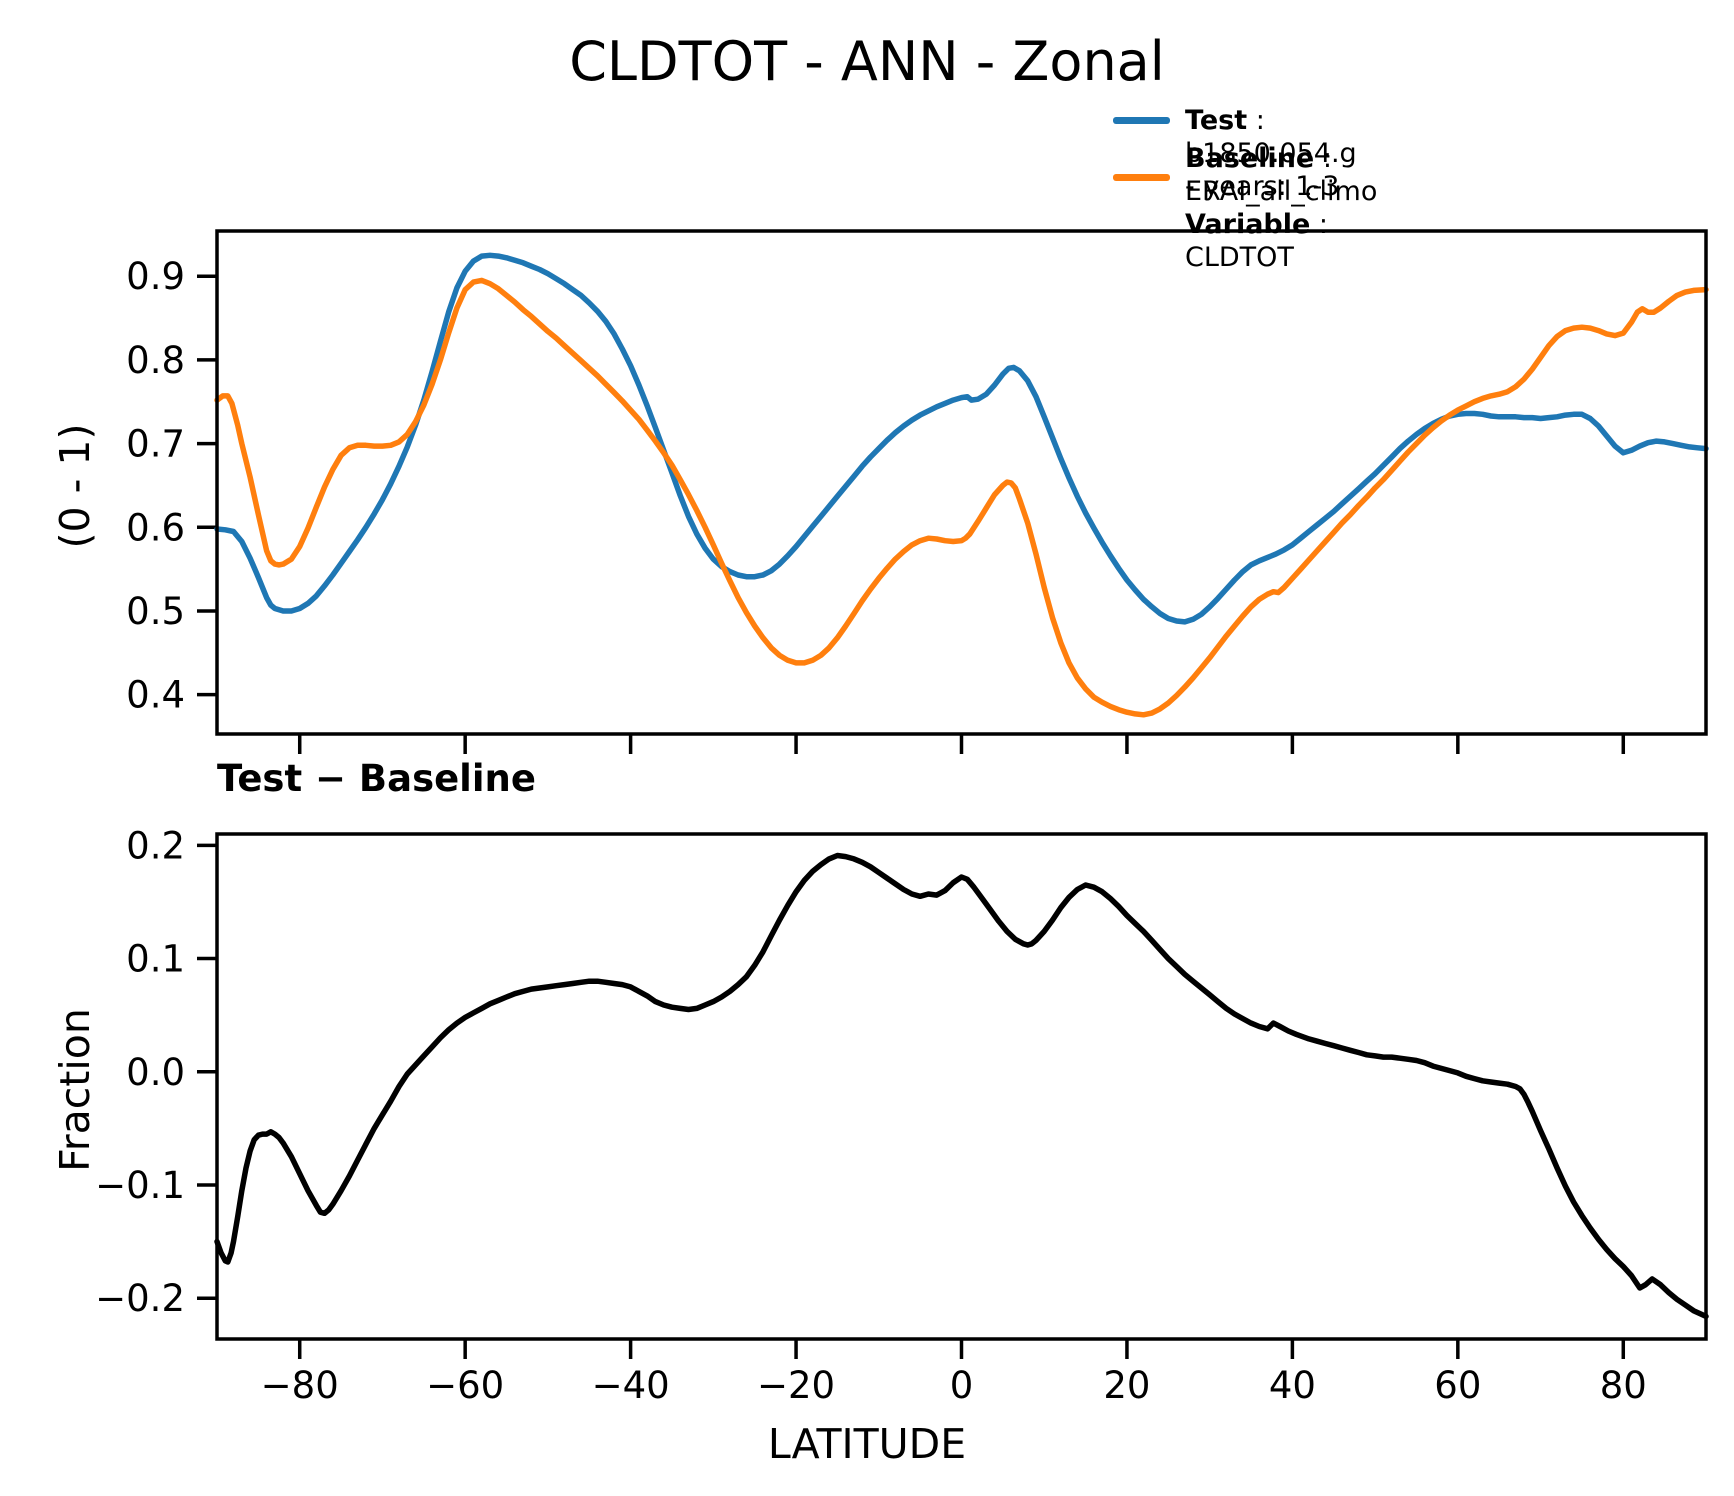  What do you see at coordinates (155, 695) in the screenshot?
I see `y-tick-label: 0.4` at bounding box center [155, 695].